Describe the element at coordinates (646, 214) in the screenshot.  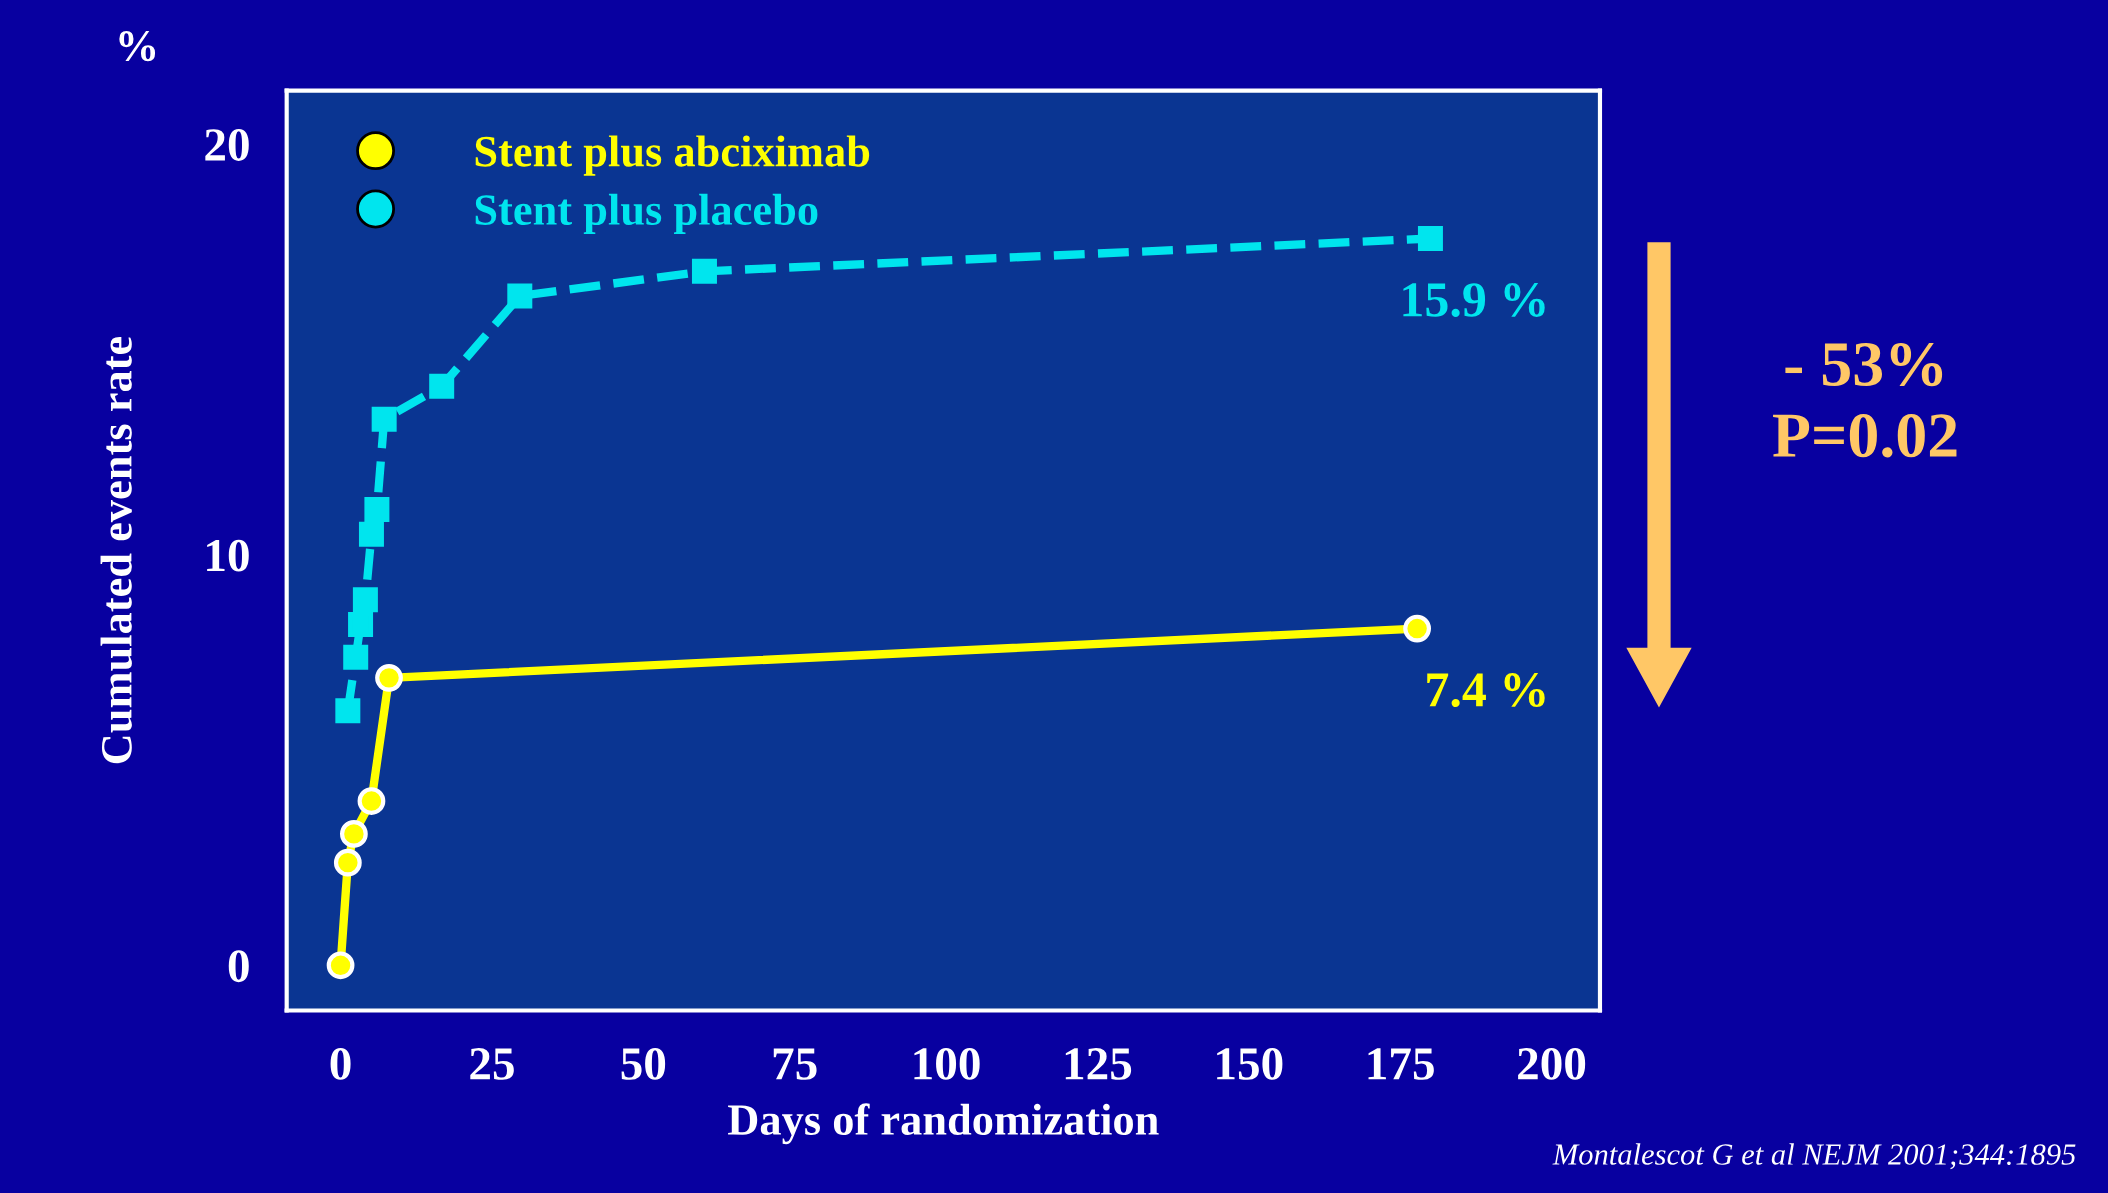
I see `legend-label: Stent plus placebo` at that location.